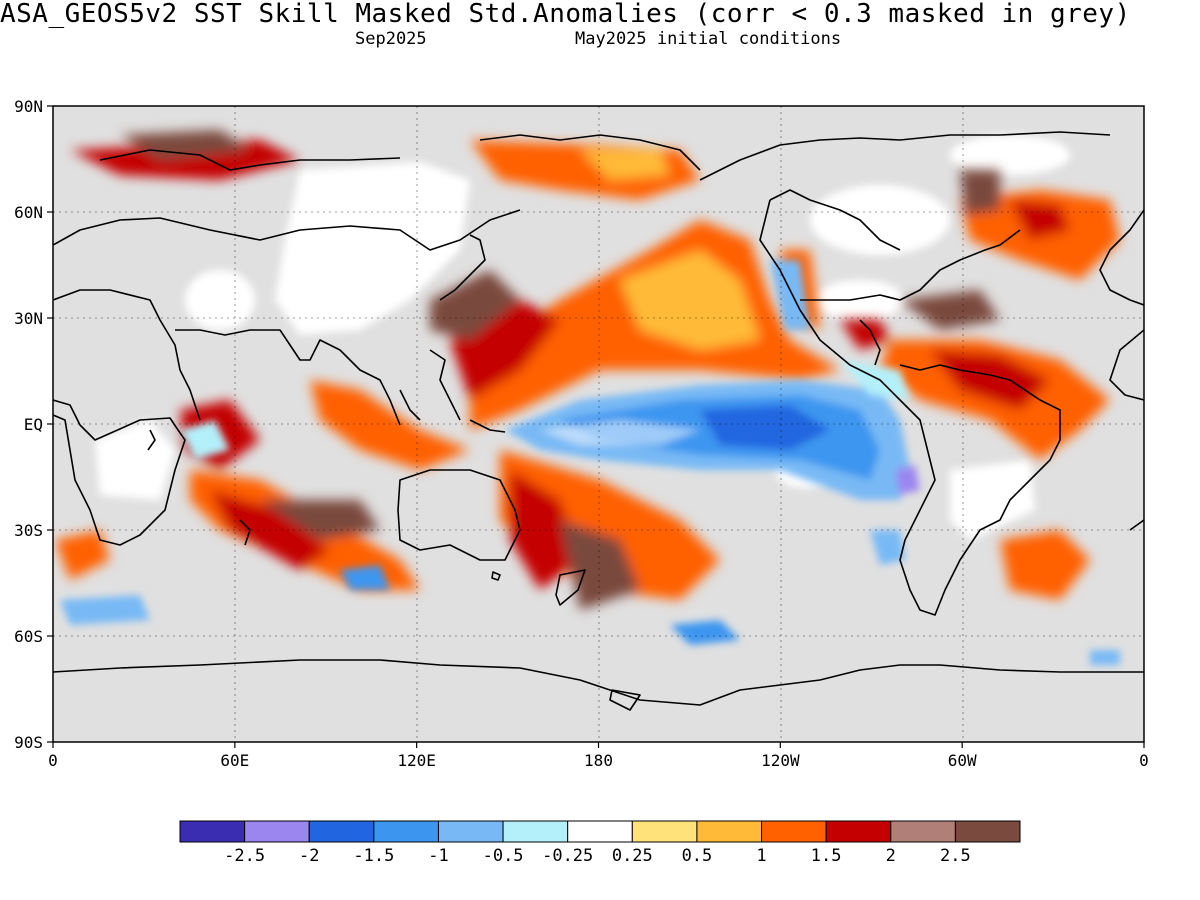 The height and width of the screenshot is (900, 1200). What do you see at coordinates (761, 856) in the screenshot?
I see `colorbar-label: 1` at bounding box center [761, 856].